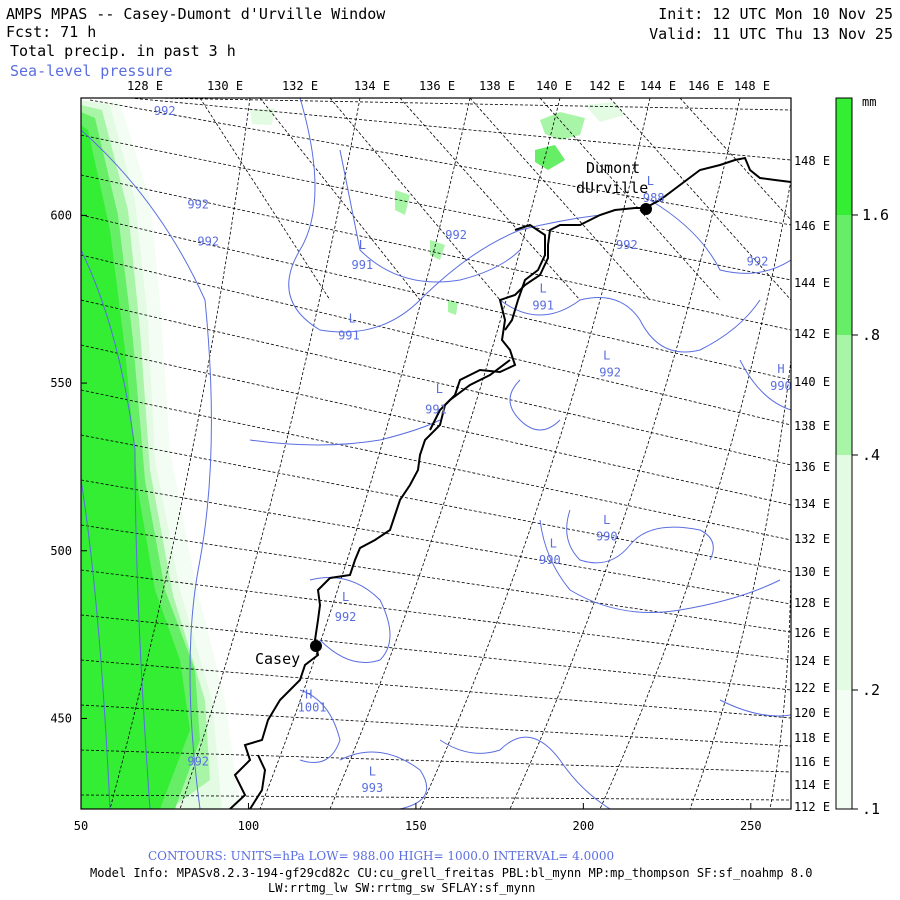 Image resolution: width=900 pixels, height=900 pixels. What do you see at coordinates (372, 86) in the screenshot?
I see `top-longitude-label: 134 E` at bounding box center [372, 86].